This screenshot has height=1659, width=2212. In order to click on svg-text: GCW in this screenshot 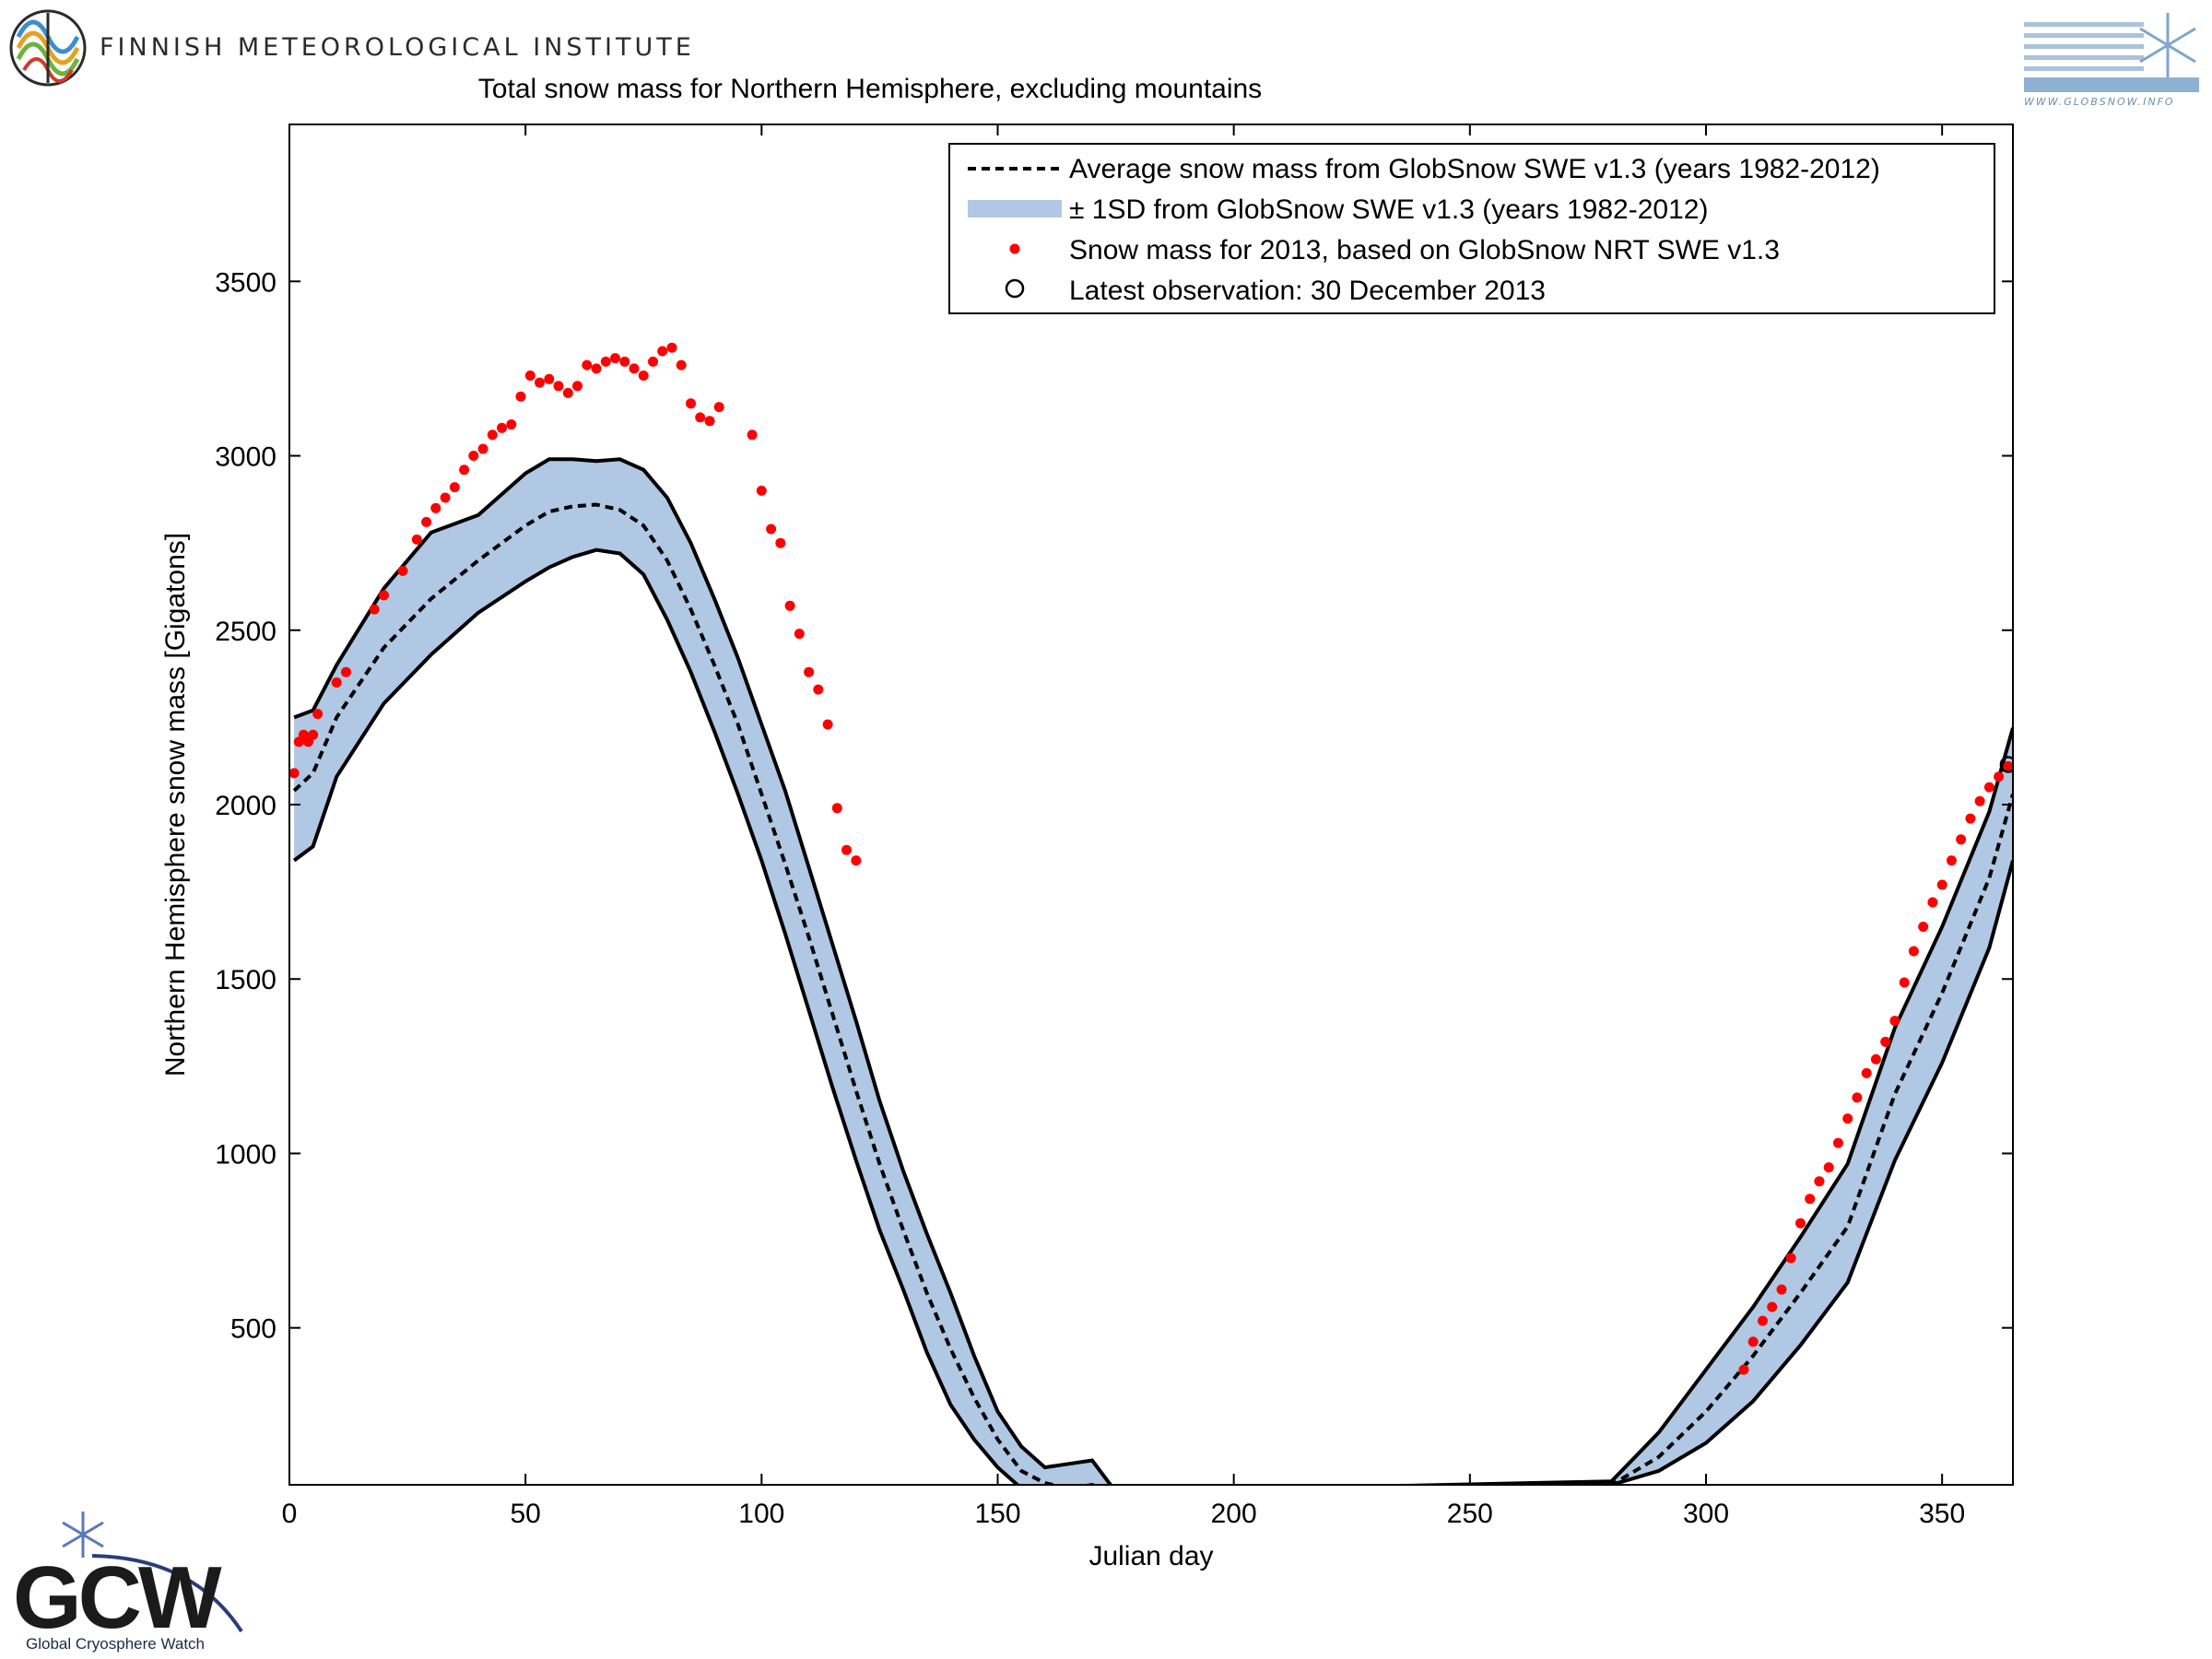, I will do `click(117, 1597)`.